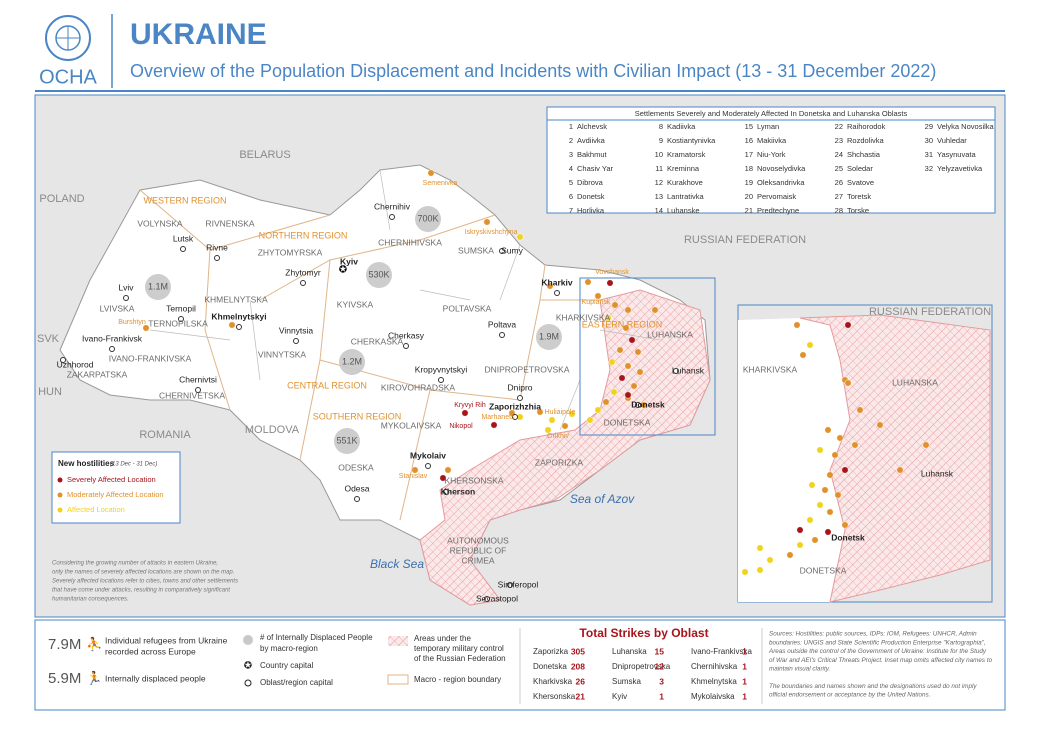 This screenshot has height=747, width=1048. I want to click on settlement-number: 2, so click(571, 140).